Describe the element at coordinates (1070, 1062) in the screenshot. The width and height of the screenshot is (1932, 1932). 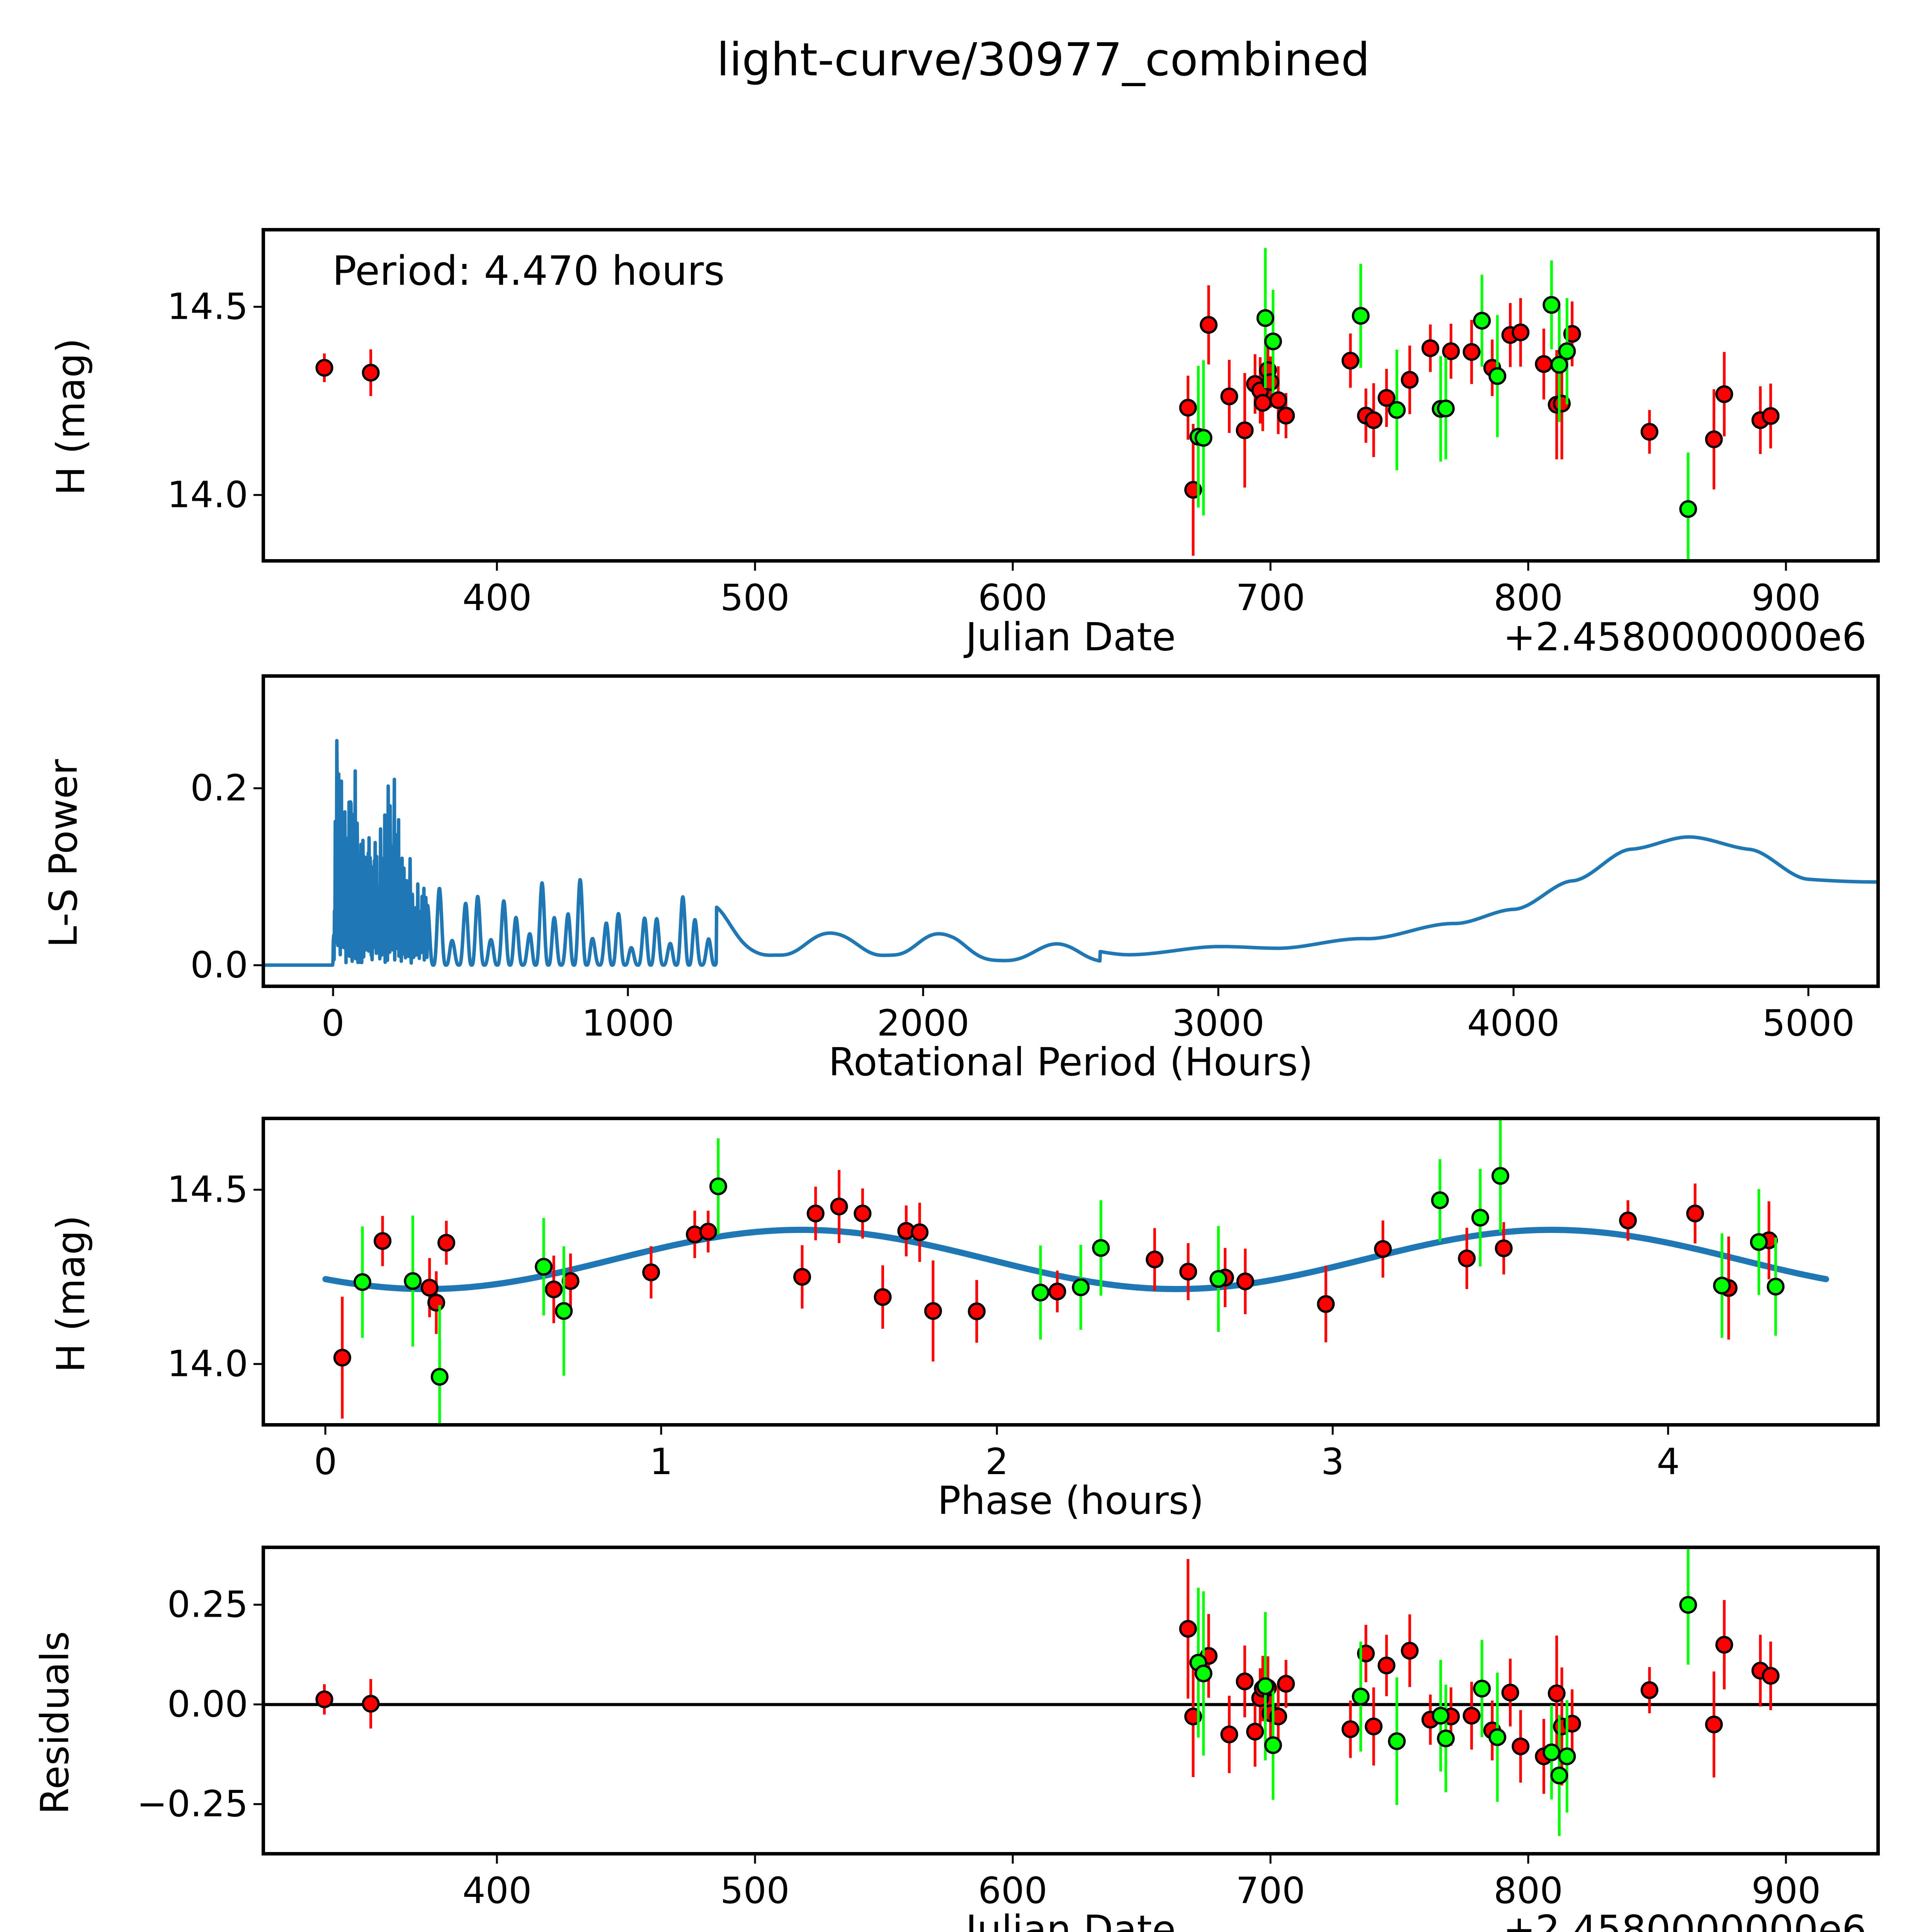
I see `periodogram-xlabel: Rotational Period (Hours)` at that location.